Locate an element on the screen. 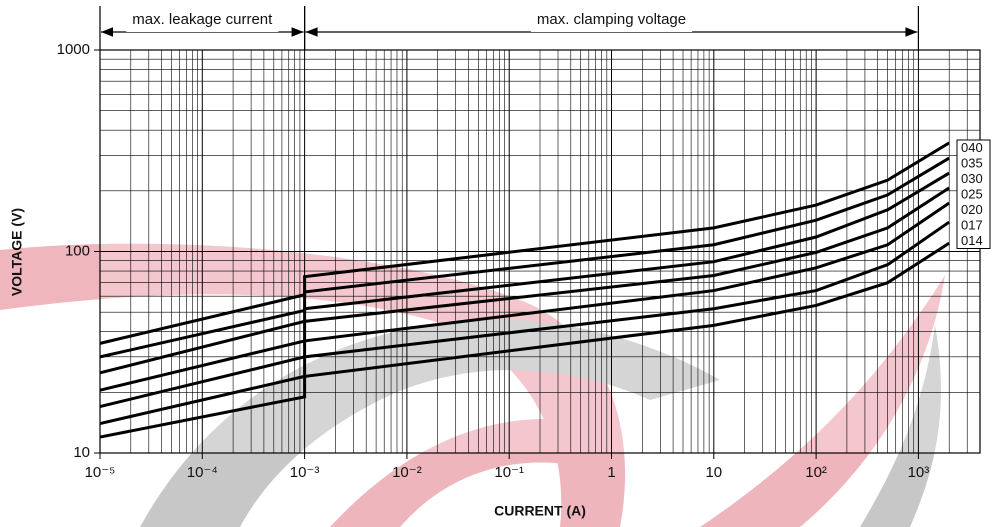  legend-label: 030 is located at coordinates (972, 178).